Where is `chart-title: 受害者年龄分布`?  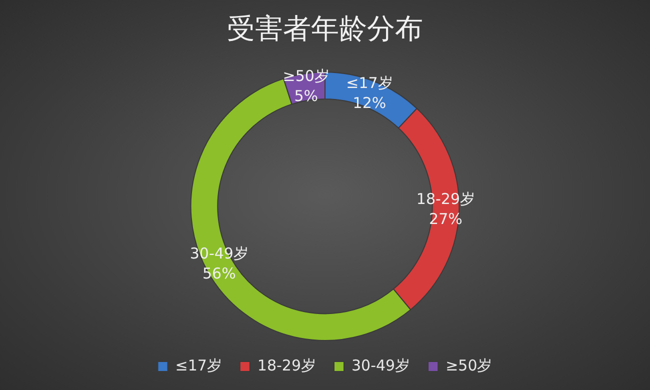 chart-title: 受害者年龄分布 is located at coordinates (325, 29).